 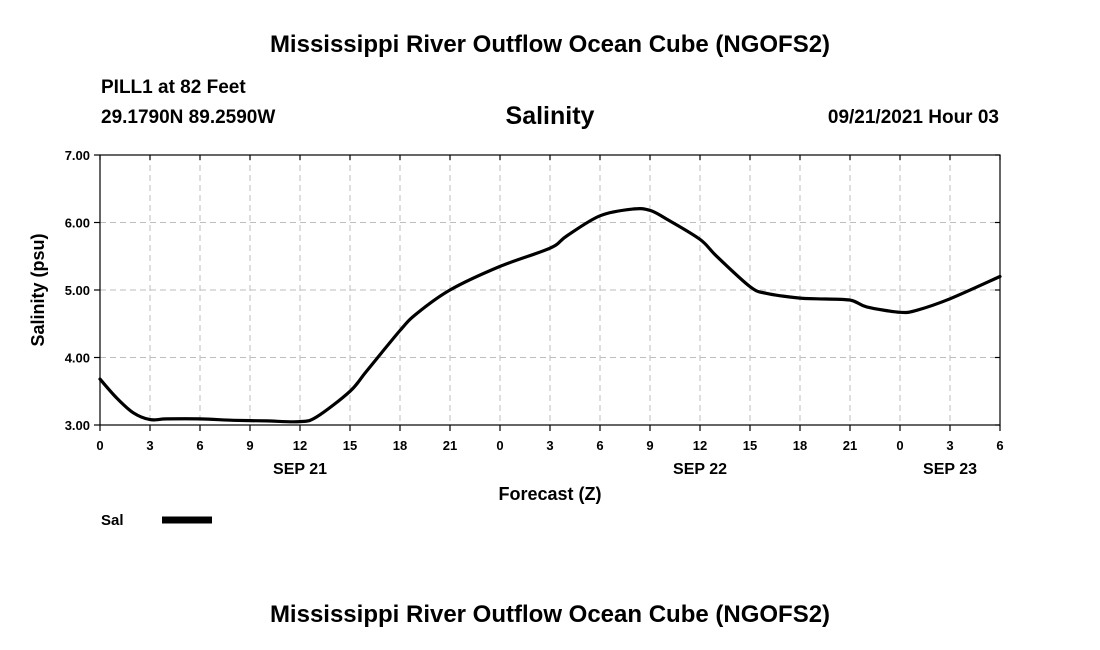 I want to click on date-label: SEP 21, so click(x=300, y=469).